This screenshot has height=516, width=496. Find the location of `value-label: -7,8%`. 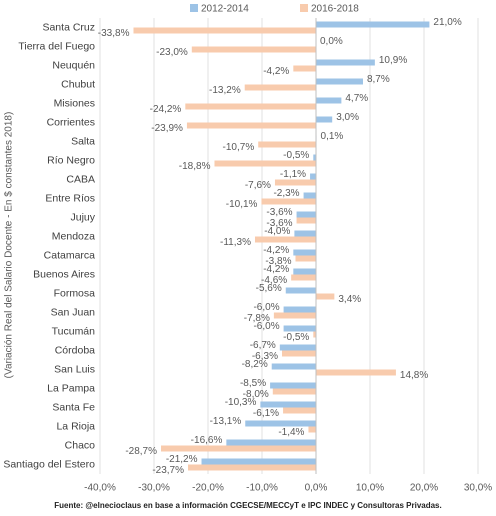

value-label: -7,8% is located at coordinates (257, 318).